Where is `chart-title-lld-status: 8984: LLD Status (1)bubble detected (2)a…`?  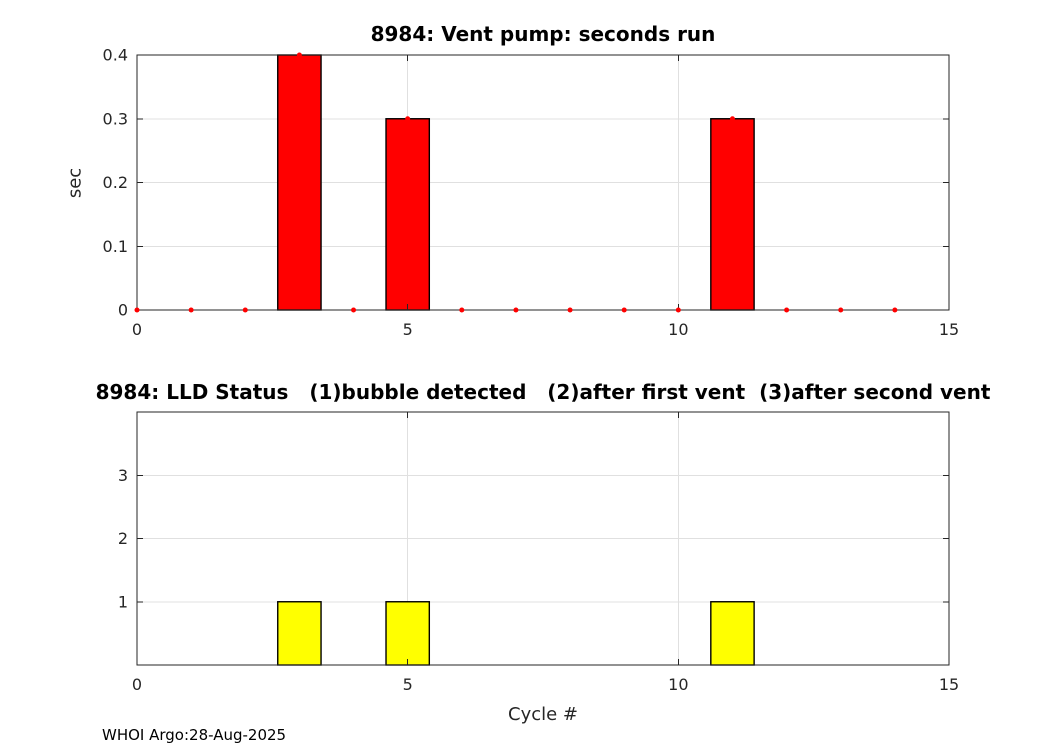
chart-title-lld-status: 8984: LLD Status (1)bubble detected (2)a… is located at coordinates (543, 392).